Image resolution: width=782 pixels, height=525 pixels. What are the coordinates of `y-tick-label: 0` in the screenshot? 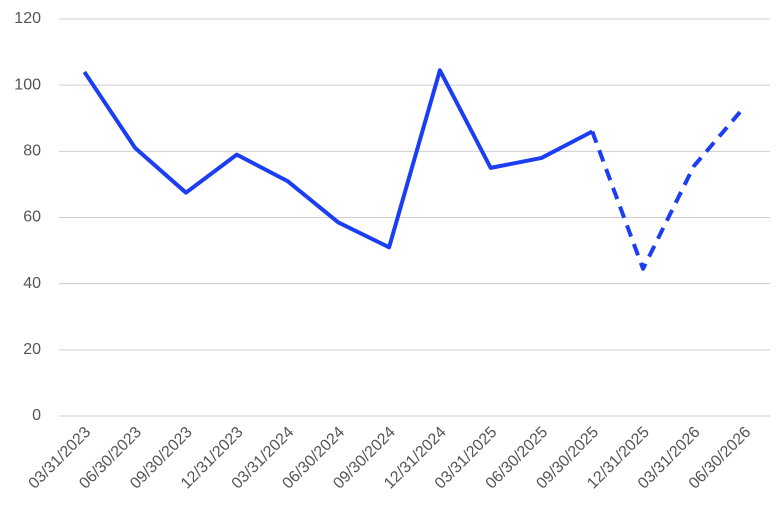 It's located at (36, 415).